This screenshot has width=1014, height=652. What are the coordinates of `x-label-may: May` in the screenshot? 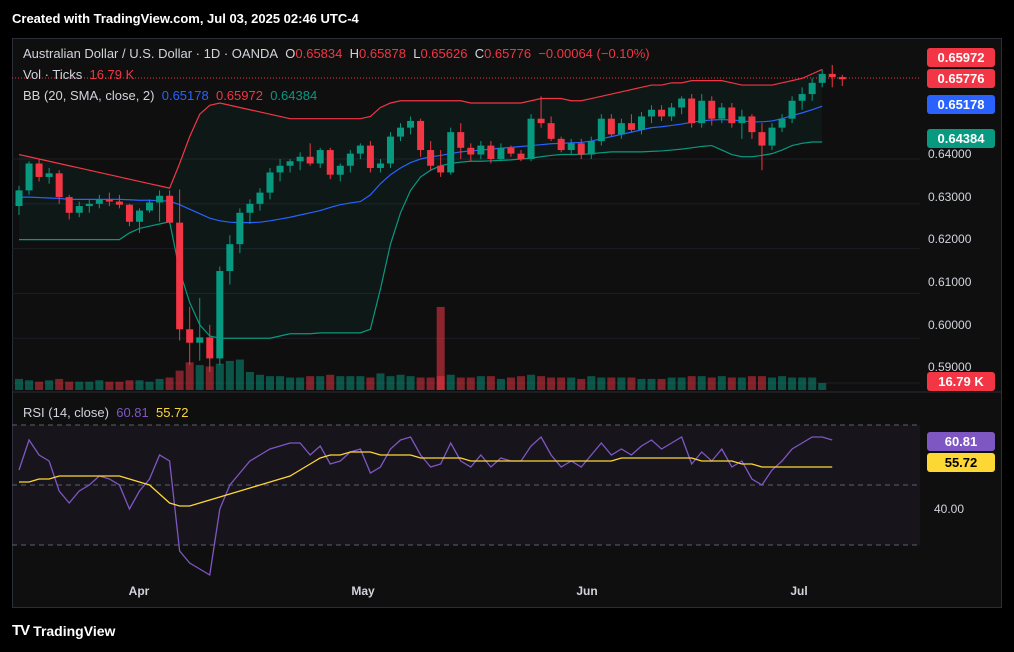 It's located at (363, 591).